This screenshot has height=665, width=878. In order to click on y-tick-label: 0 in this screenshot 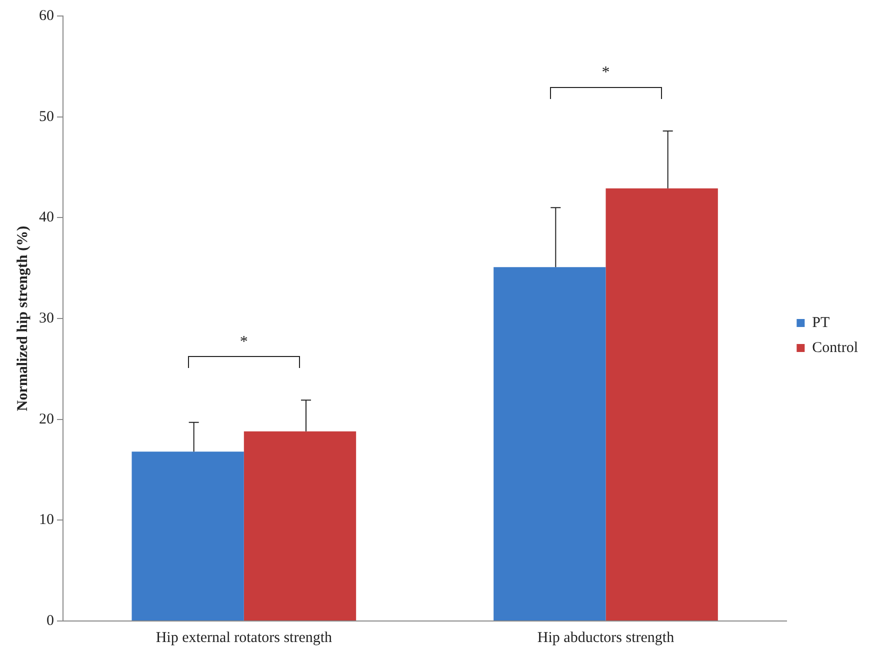, I will do `click(50, 620)`.